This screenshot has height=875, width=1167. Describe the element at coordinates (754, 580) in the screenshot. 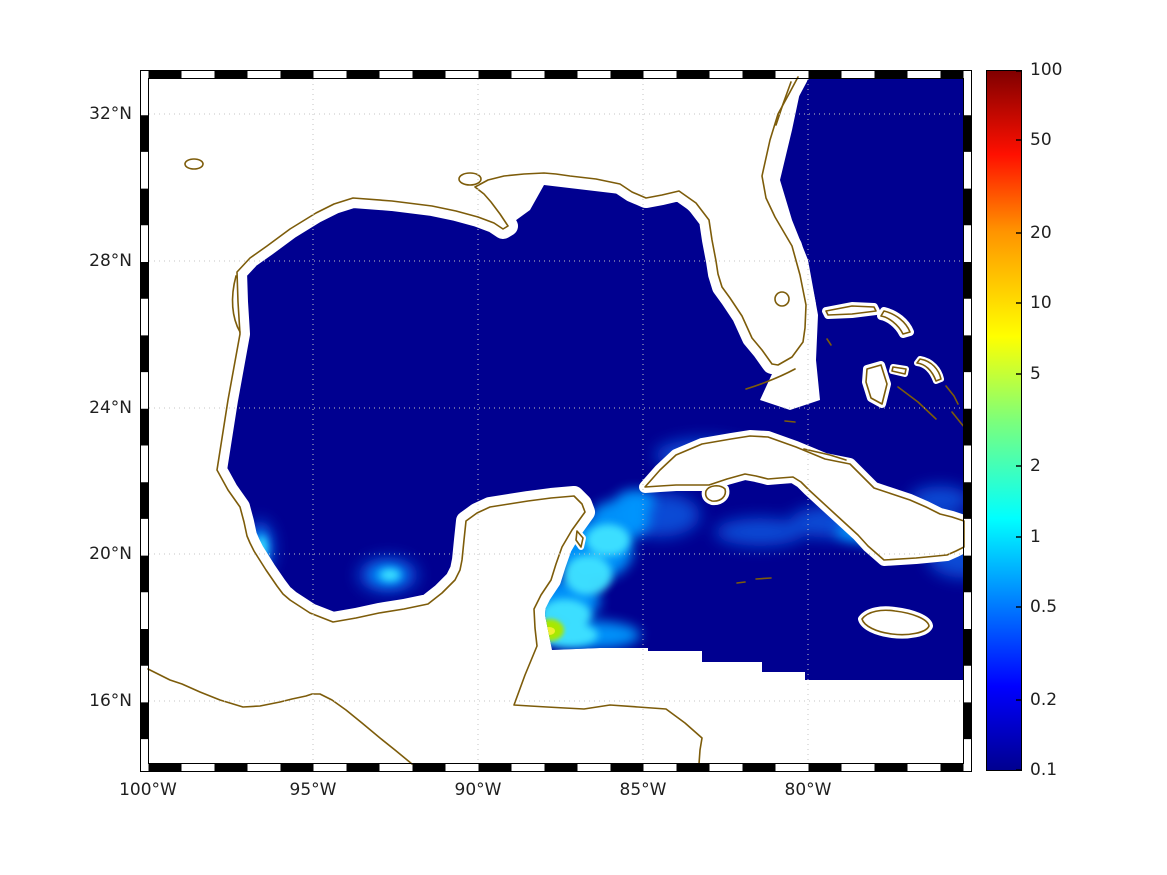

I see `coastline-cayman-islands` at that location.